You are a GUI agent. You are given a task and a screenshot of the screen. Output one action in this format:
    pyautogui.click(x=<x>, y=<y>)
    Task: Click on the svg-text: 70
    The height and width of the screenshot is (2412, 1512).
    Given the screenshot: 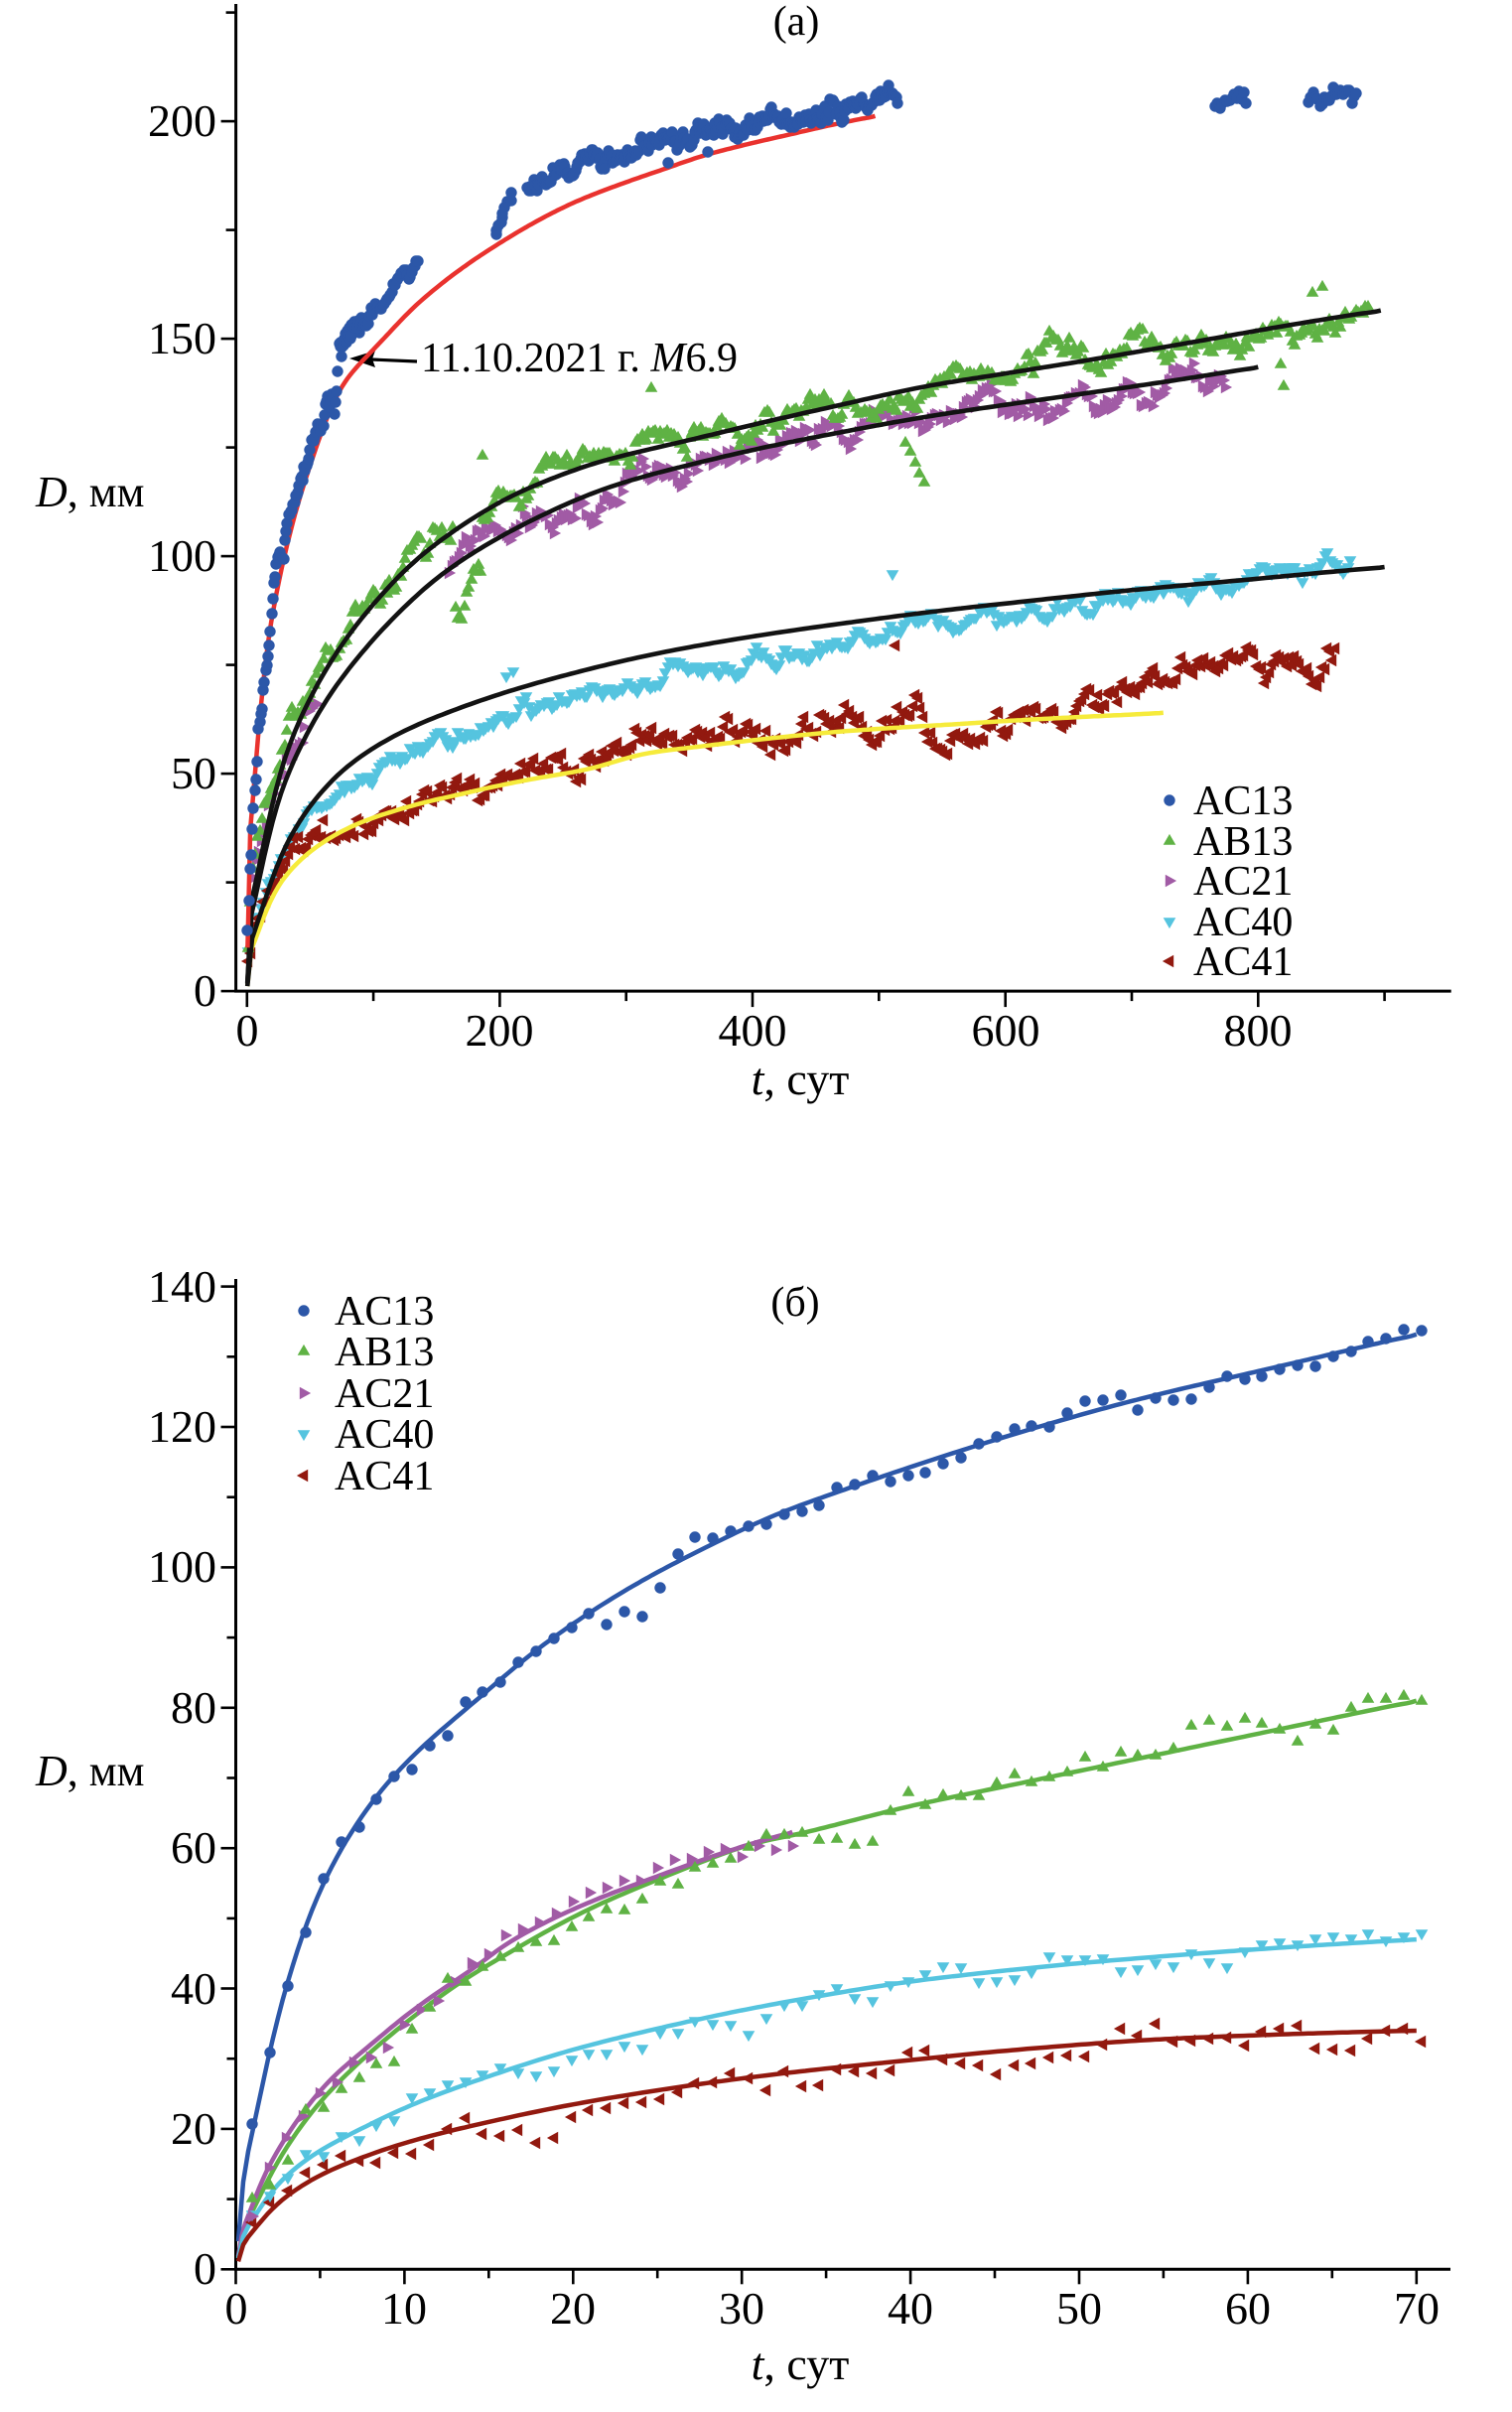 What is the action you would take?
    pyautogui.click(x=1417, y=2308)
    